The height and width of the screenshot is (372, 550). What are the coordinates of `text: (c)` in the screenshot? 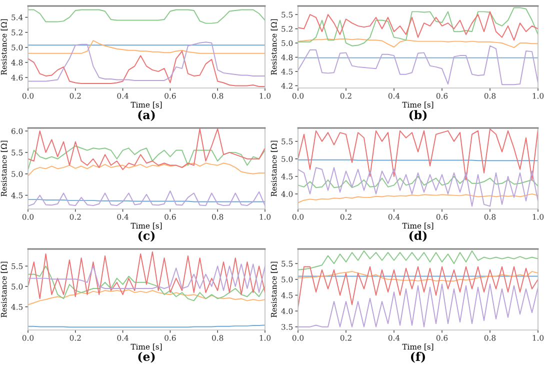 It's located at (146, 236).